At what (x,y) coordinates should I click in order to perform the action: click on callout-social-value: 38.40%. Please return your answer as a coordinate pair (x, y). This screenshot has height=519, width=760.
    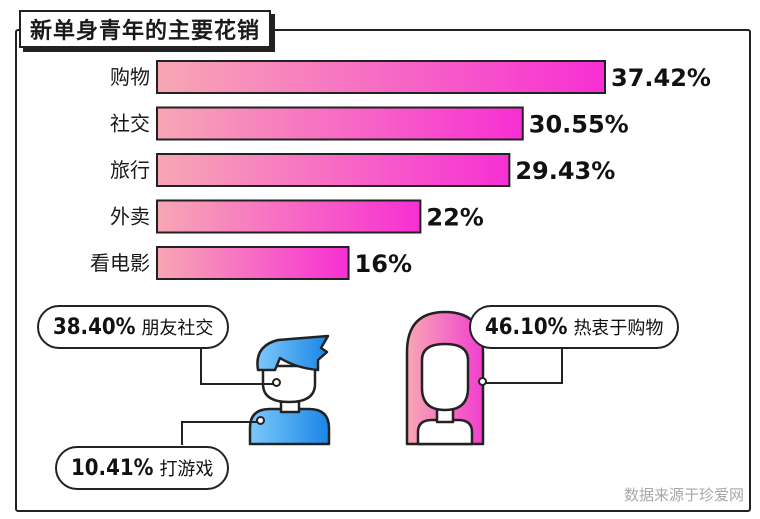
    Looking at the image, I should click on (94, 327).